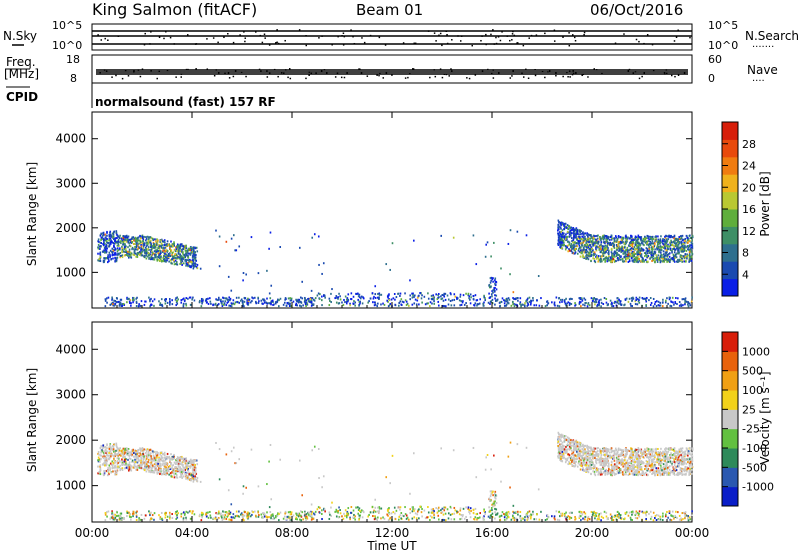 Image resolution: width=800 pixels, height=558 pixels. I want to click on freq-tick-bottom: 8, so click(73, 78).